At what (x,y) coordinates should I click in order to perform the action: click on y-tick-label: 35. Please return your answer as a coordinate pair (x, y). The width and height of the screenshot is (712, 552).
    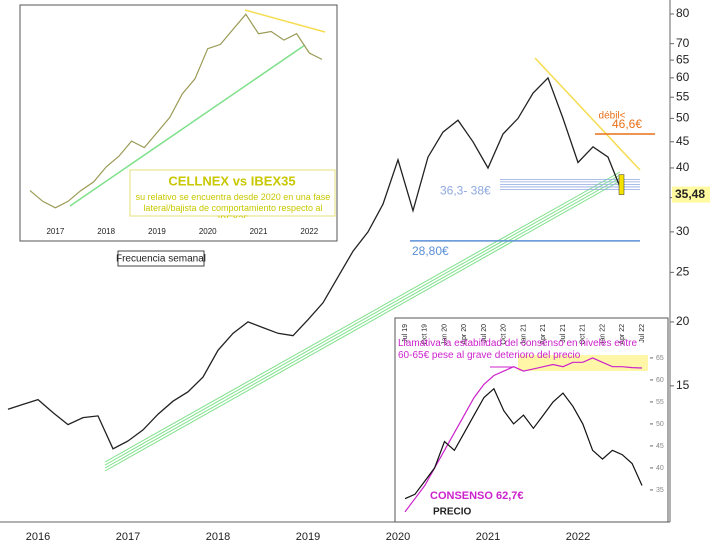
    Looking at the image, I should click on (660, 490).